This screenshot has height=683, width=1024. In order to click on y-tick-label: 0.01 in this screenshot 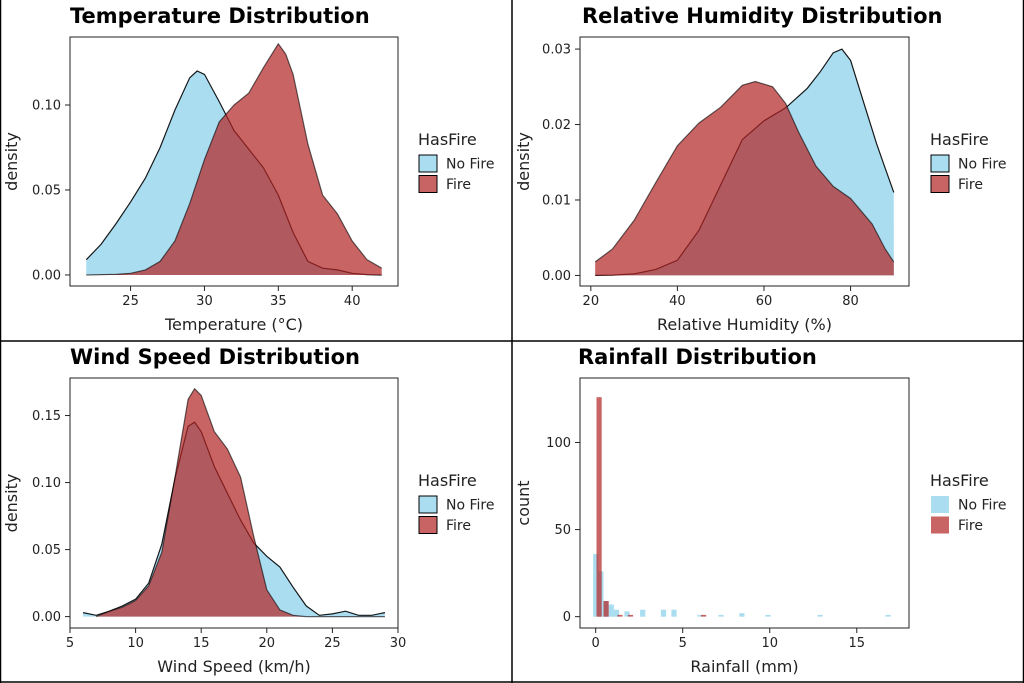, I will do `click(556, 200)`.